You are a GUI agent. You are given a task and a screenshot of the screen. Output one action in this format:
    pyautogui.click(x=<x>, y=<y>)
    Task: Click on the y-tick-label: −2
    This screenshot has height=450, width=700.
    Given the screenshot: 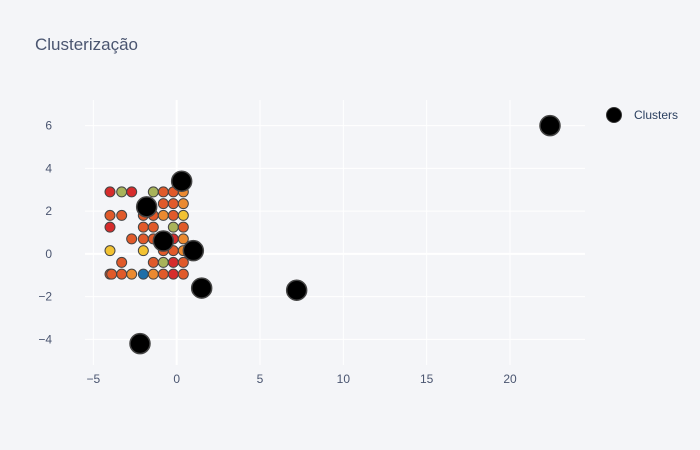 What is the action you would take?
    pyautogui.click(x=45, y=297)
    